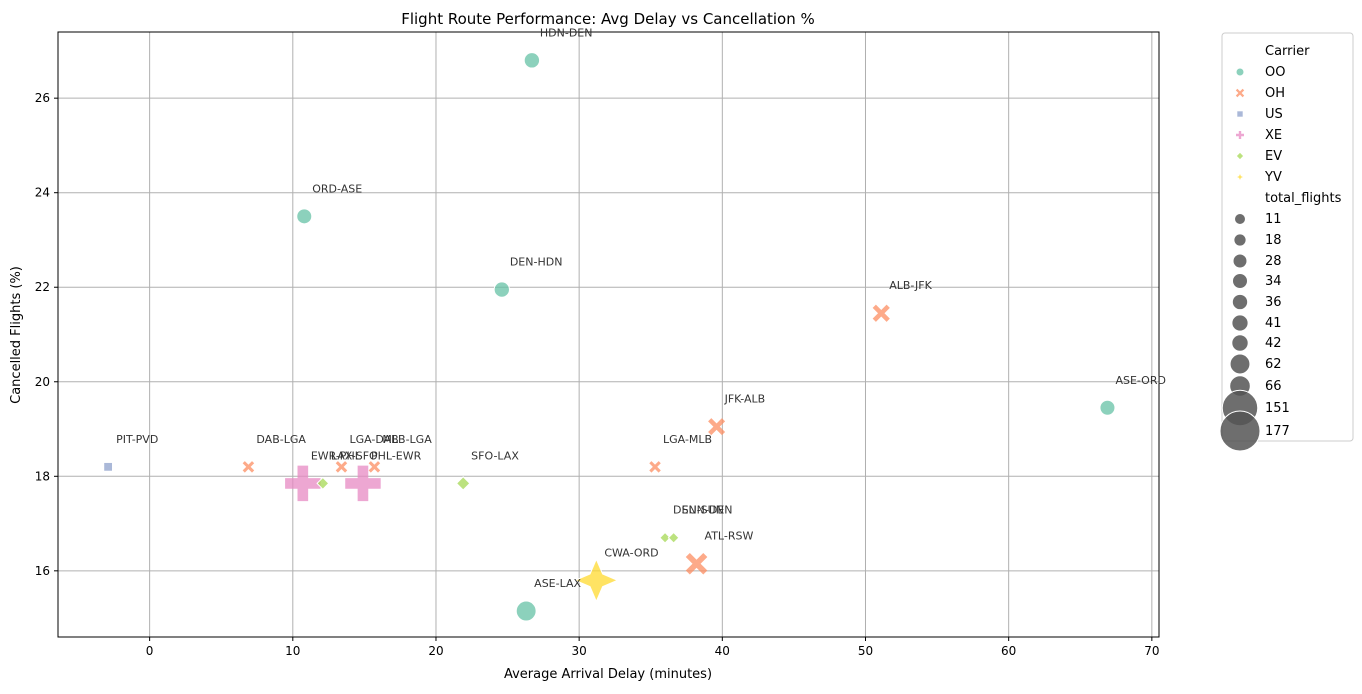 Image resolution: width=1362 pixels, height=694 pixels. What do you see at coordinates (579, 651) in the screenshot?
I see `x-tick-label: 30` at bounding box center [579, 651].